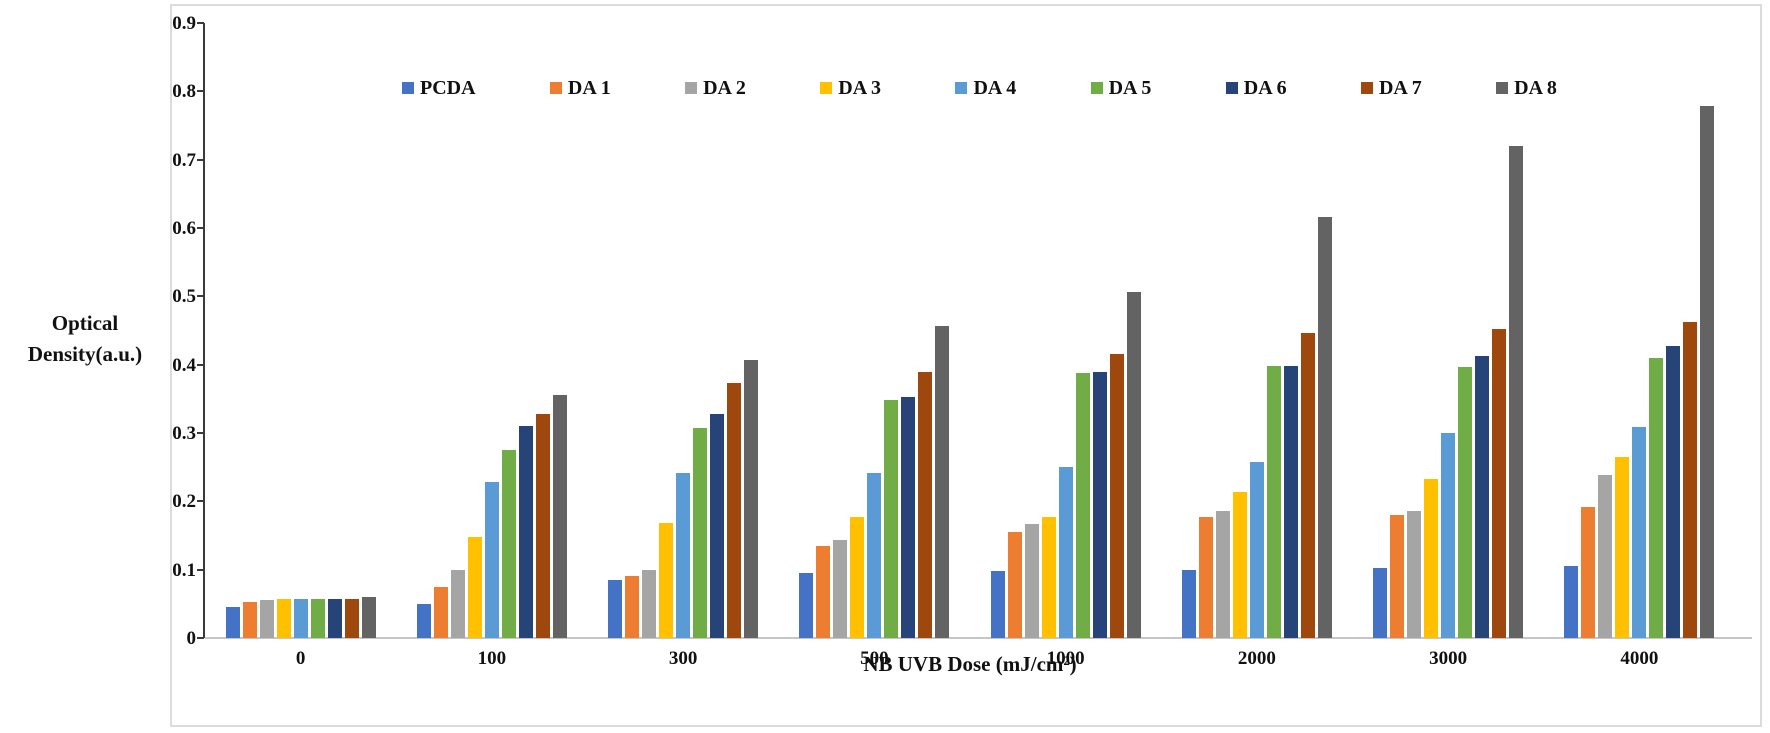 Image resolution: width=1770 pixels, height=733 pixels. I want to click on y-axis-title-line1: Optical, so click(85, 323).